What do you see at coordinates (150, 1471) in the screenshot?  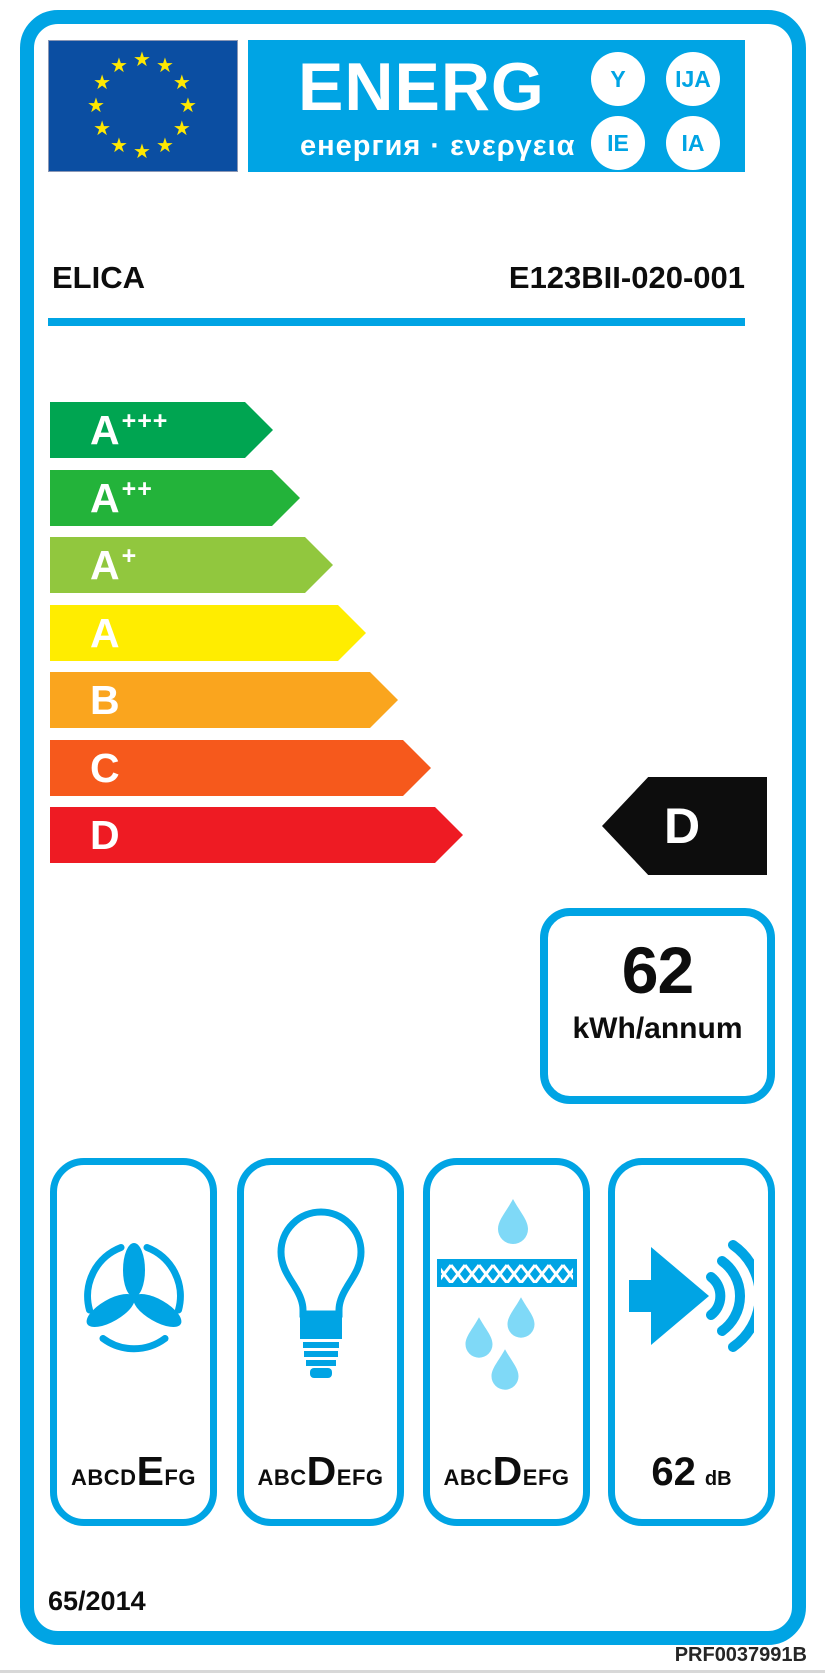 I see `class-highlight: E` at bounding box center [150, 1471].